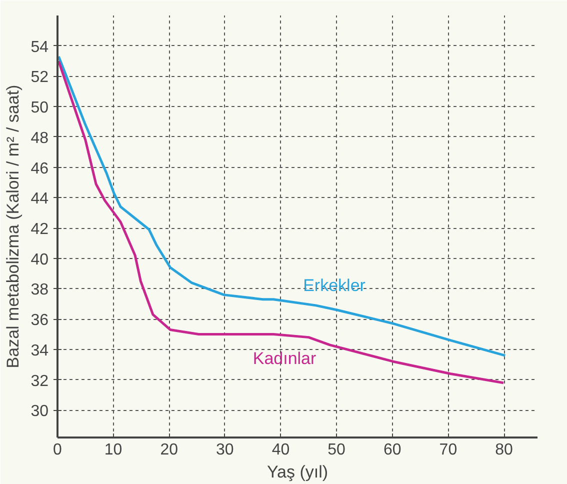 This screenshot has width=567, height=484. I want to click on x-tick-label: 50, so click(337, 450).